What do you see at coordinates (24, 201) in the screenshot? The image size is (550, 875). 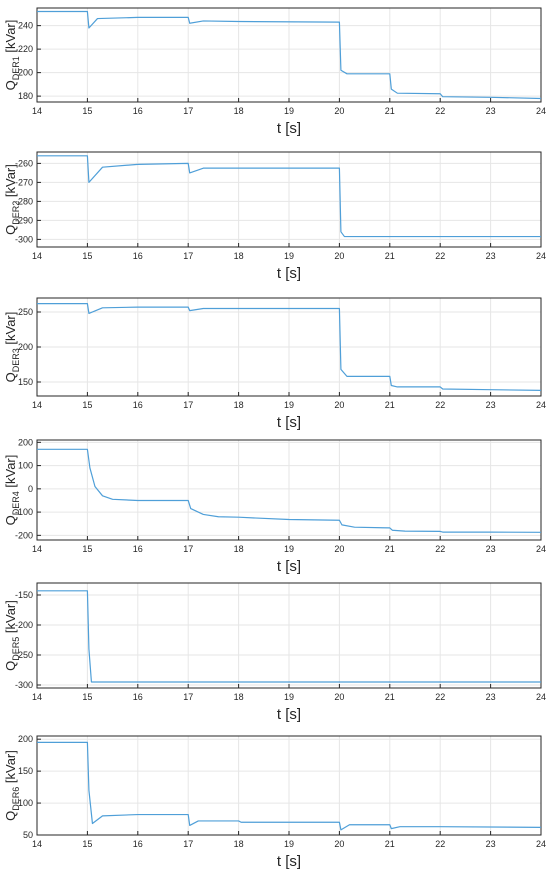 I see `y-tick-label: -280` at bounding box center [24, 201].